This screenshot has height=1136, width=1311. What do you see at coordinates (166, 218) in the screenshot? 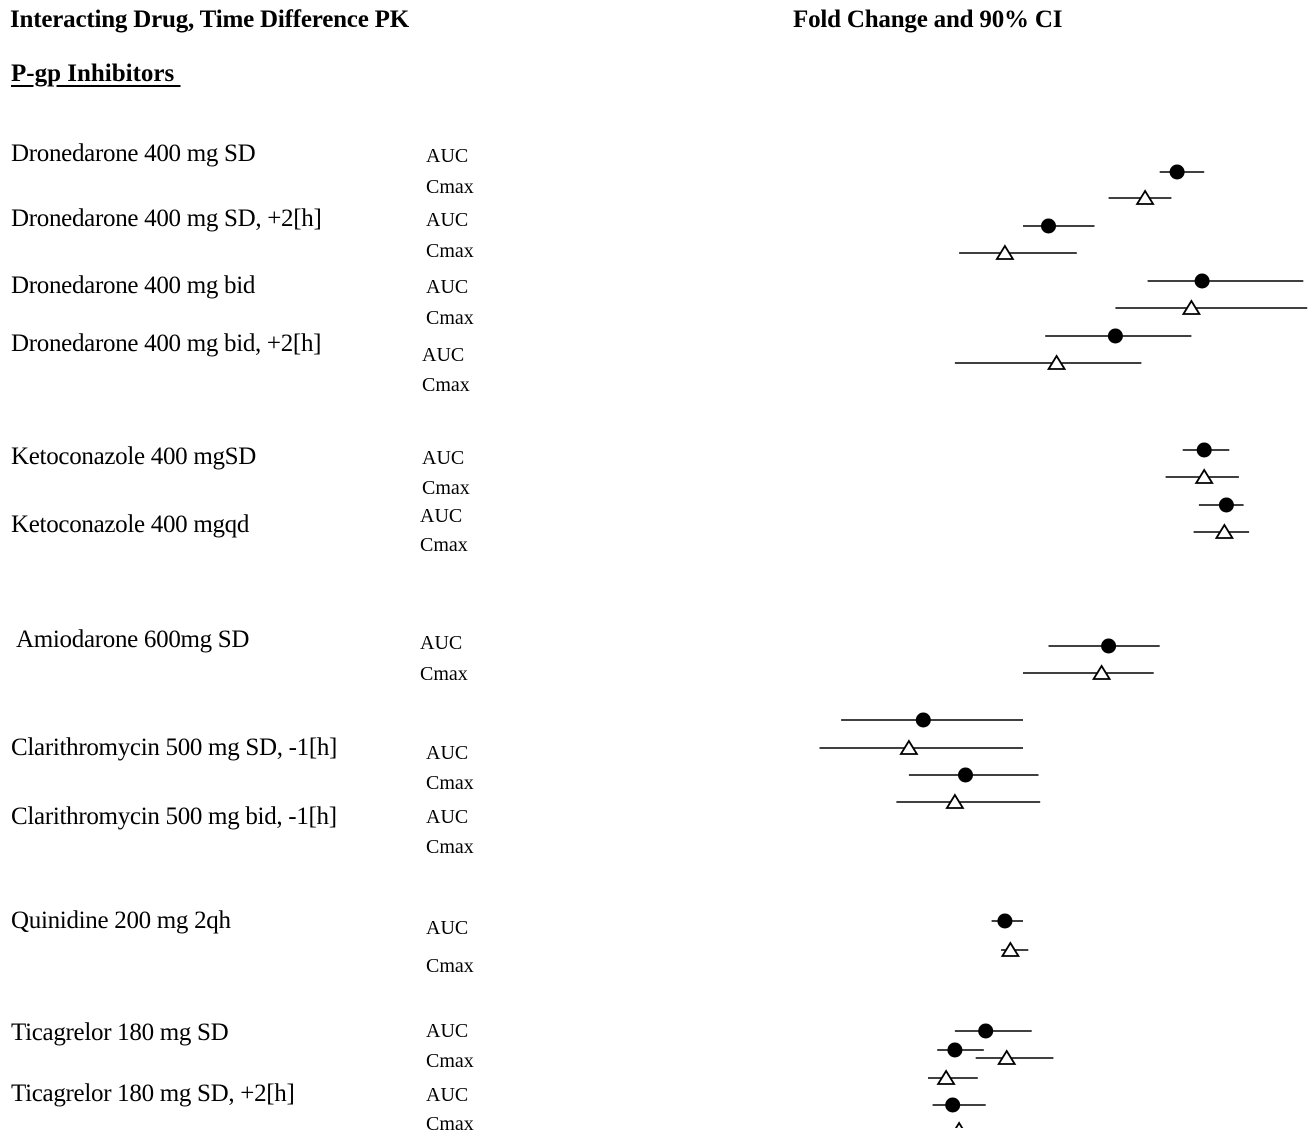
I see `drug-label-dronedarone-400-mg-sd-2-h: Dronedarone 400 mg SD, +2[h]` at bounding box center [166, 218].